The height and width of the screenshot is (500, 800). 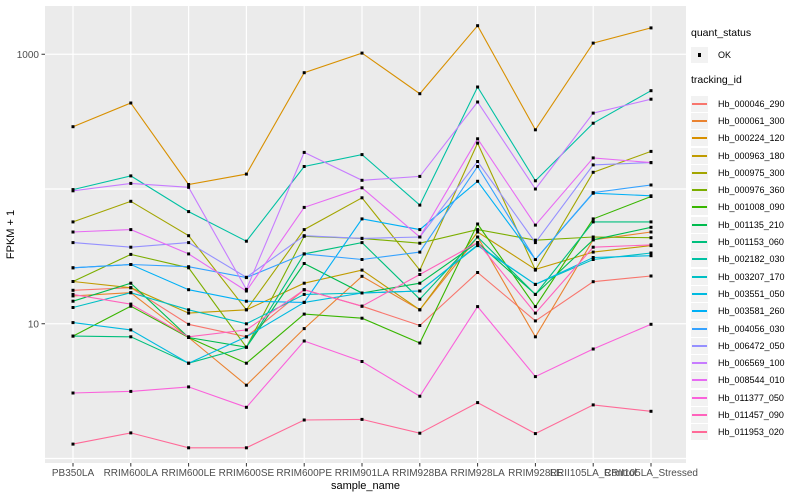 What do you see at coordinates (751, 432) in the screenshot?
I see `legend-item-label: Hb_011953_020` at bounding box center [751, 432].